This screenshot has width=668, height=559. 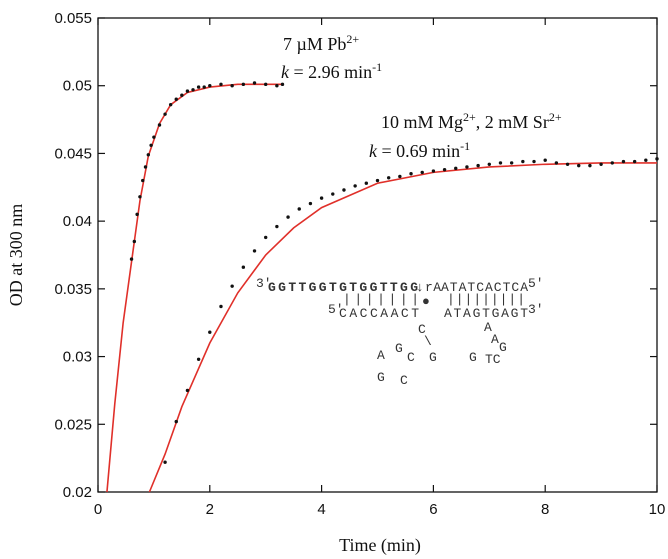 I want to click on base-pair: ●, so click(x=426, y=301).